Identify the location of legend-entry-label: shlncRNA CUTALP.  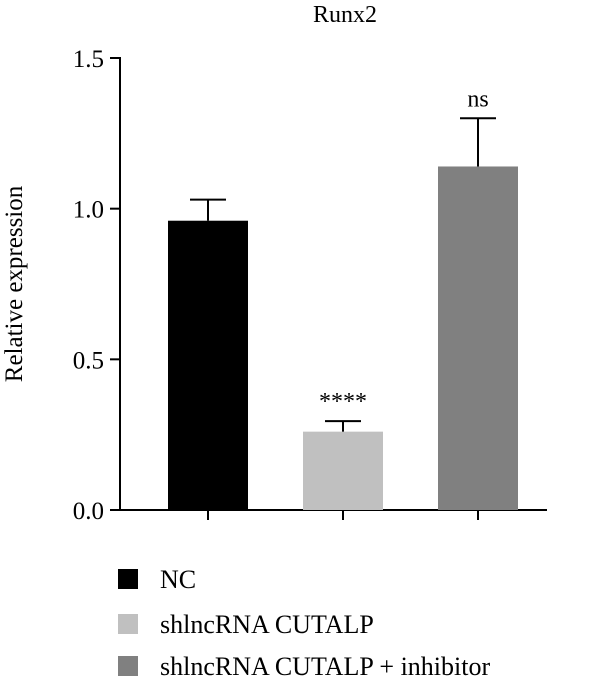
(267, 624).